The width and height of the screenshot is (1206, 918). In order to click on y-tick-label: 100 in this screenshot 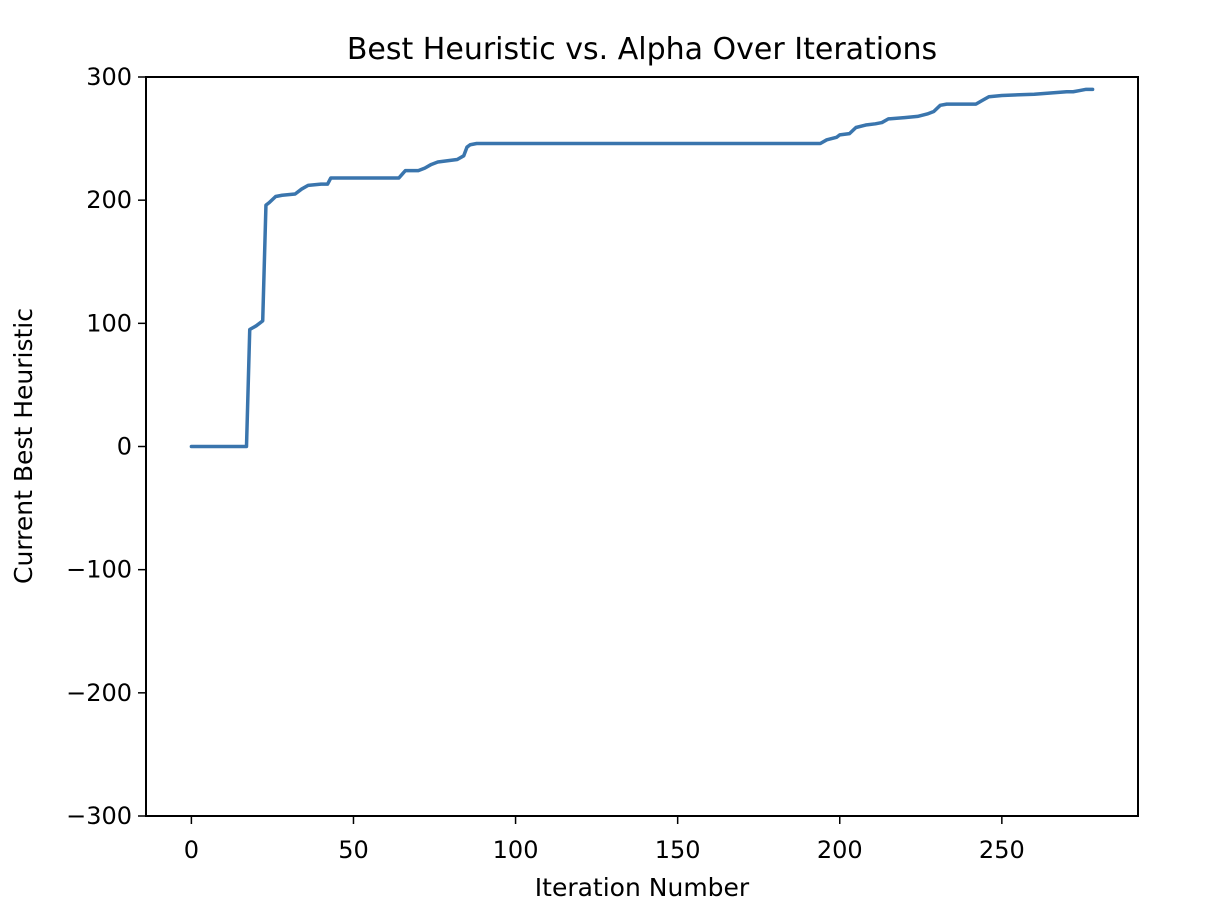, I will do `click(109, 323)`.